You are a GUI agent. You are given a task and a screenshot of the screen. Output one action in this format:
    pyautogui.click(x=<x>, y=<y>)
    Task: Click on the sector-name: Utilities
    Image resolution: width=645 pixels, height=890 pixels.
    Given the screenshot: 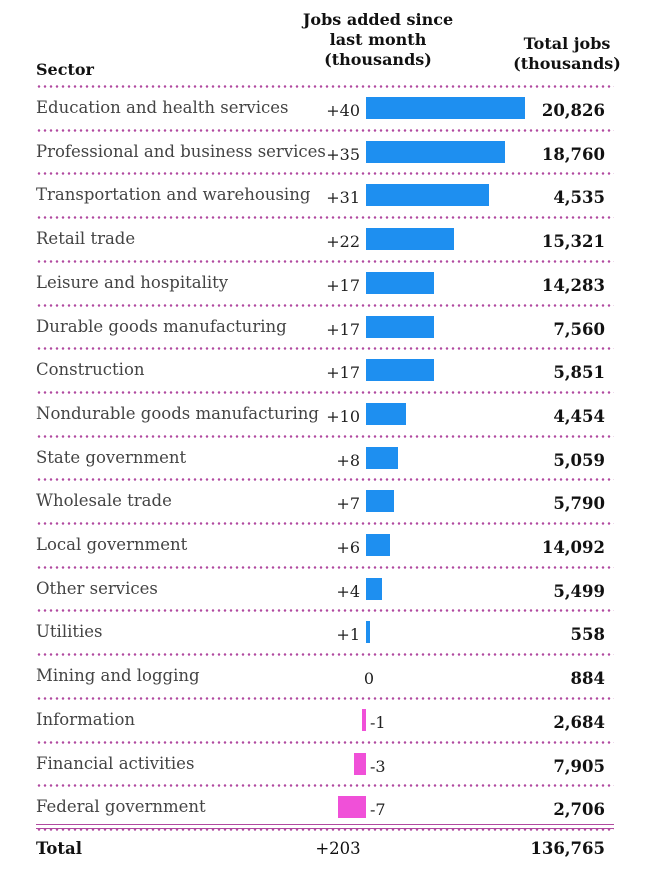 What is the action you would take?
    pyautogui.click(x=69, y=632)
    